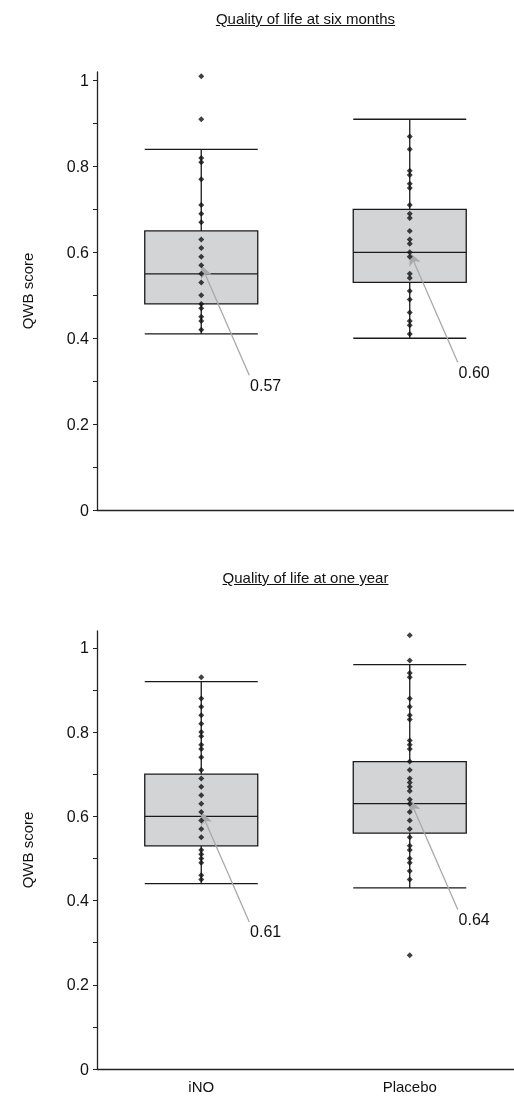 The height and width of the screenshot is (1098, 514). What do you see at coordinates (305, 18) in the screenshot?
I see `chart-title: Quality of life at six months` at bounding box center [305, 18].